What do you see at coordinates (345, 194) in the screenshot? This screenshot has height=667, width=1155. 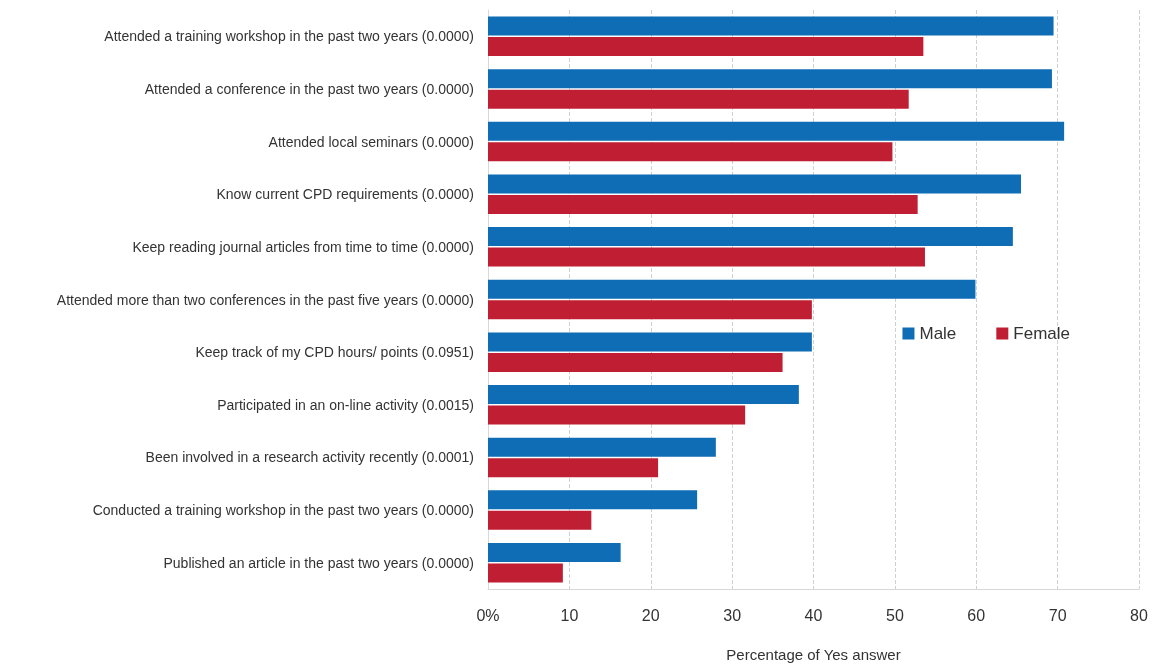 I see `y-tick-label: Know current CPD requirements (0.0000)` at bounding box center [345, 194].